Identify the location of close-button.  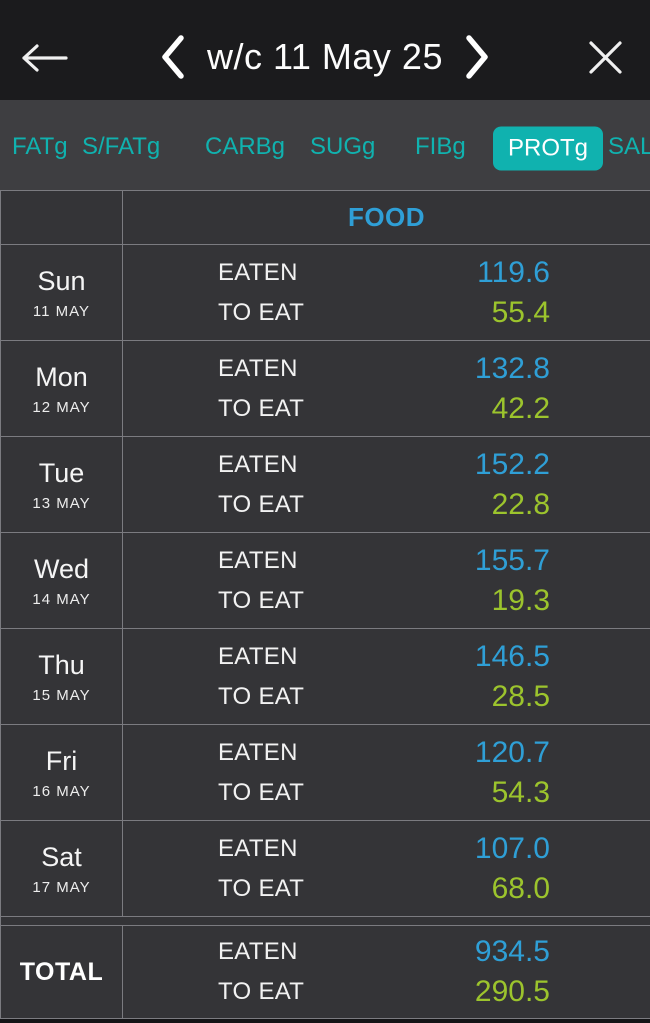
(605, 57).